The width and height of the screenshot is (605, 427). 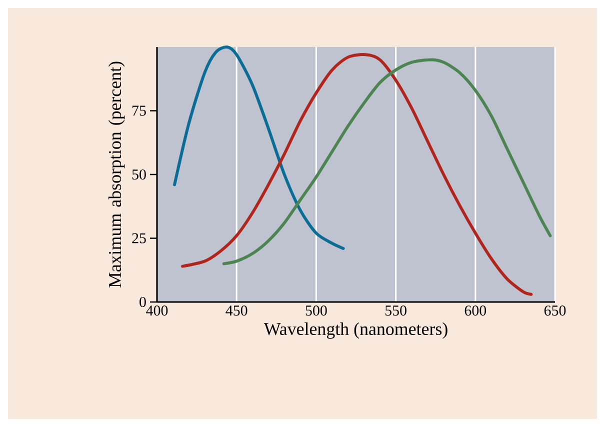 What do you see at coordinates (139, 111) in the screenshot?
I see `y-tick-label: 75` at bounding box center [139, 111].